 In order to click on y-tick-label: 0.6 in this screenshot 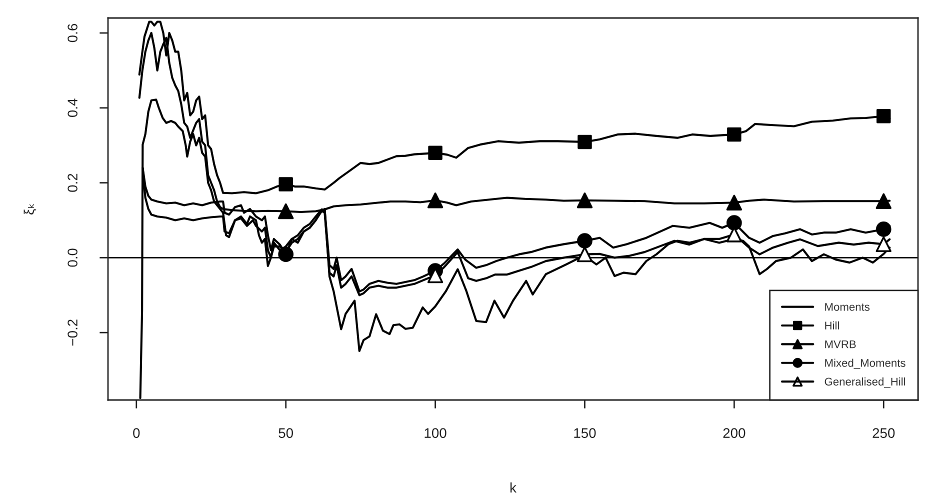, I will do `click(73, 33)`.